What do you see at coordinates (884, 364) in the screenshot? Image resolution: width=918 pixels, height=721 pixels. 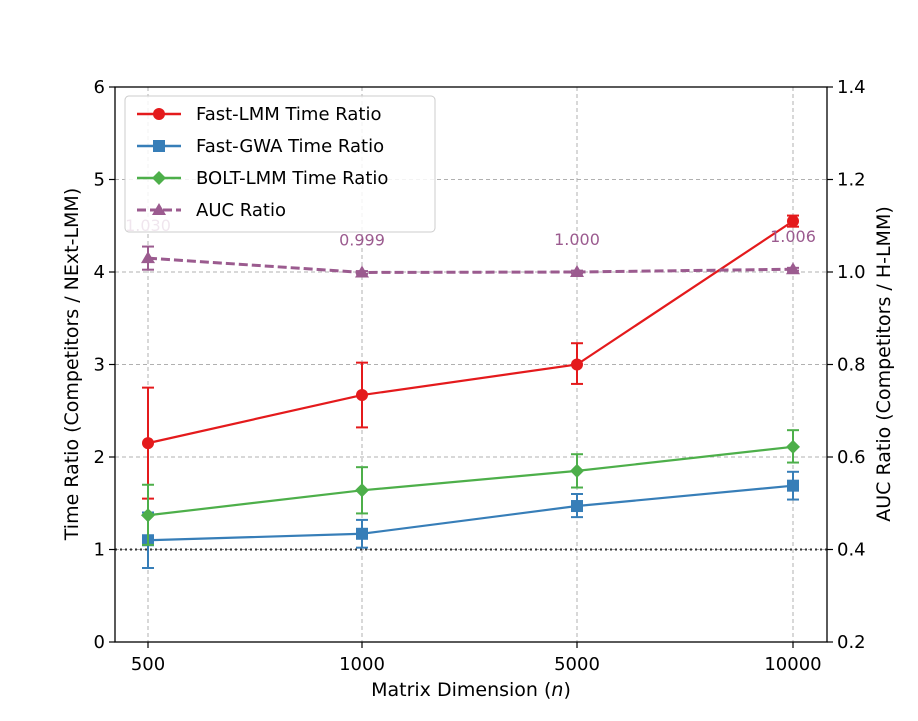 I see `y-axis-right-title: AUC Ratio (Competitors / H-LMM)` at bounding box center [884, 364].